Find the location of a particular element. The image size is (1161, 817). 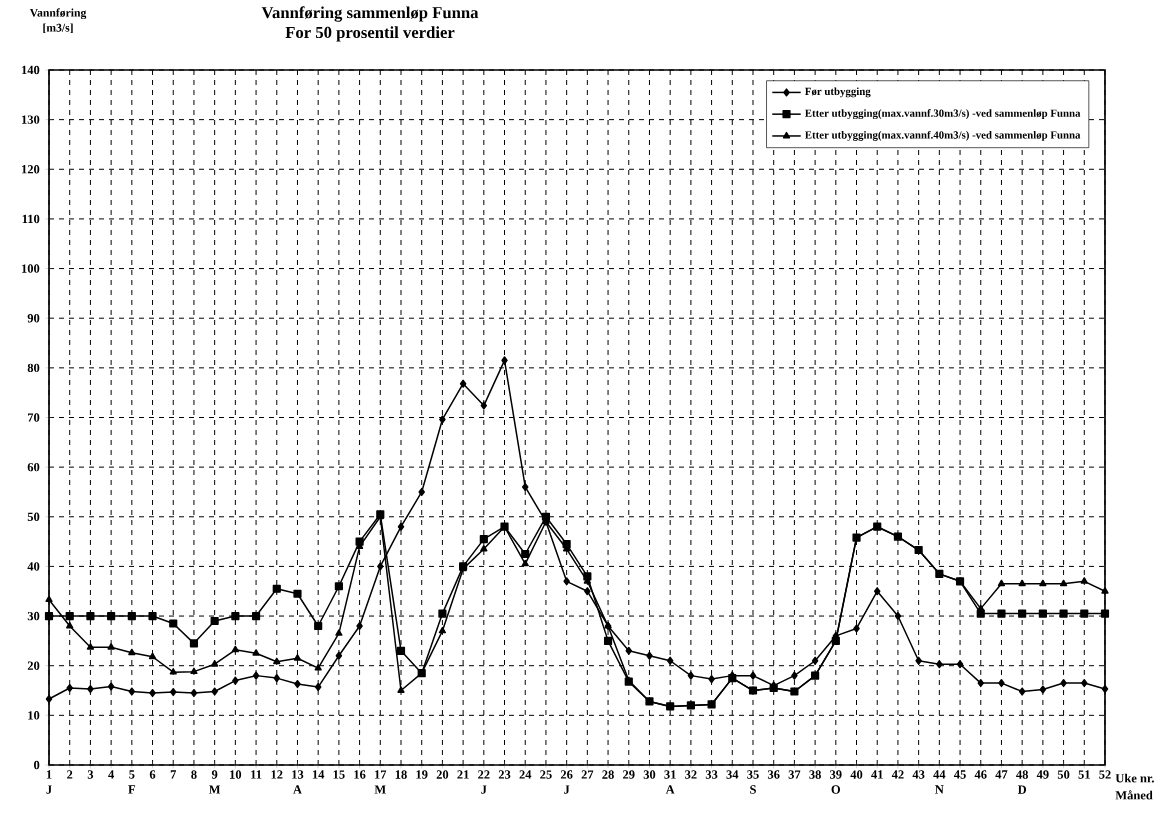

x-tick-label: 9 M is located at coordinates (214, 782).